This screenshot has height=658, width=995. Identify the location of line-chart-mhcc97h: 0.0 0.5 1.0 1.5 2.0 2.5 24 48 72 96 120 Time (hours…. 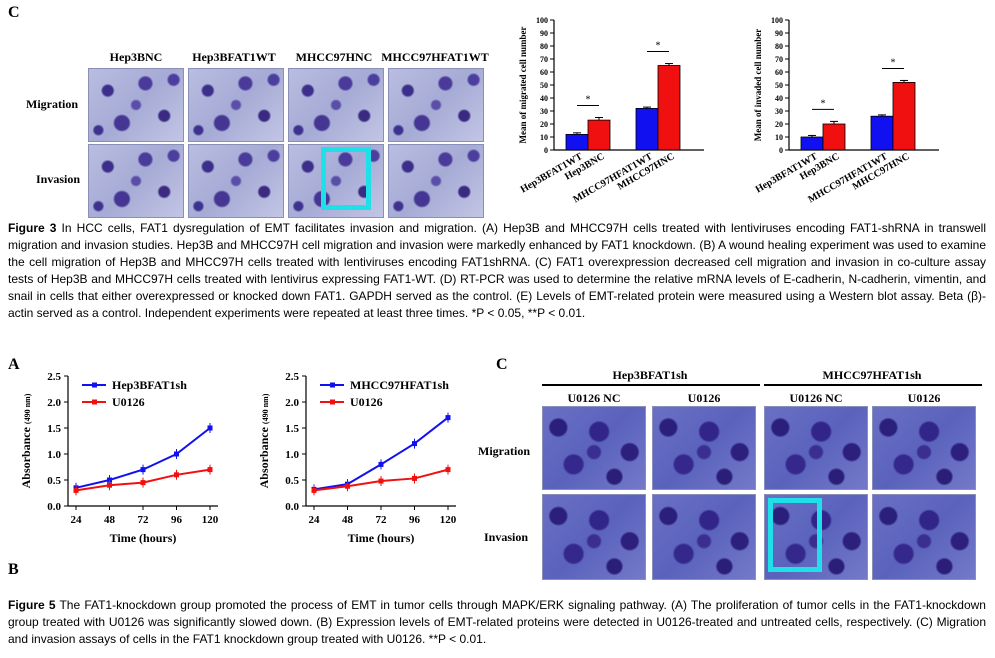
(357, 458).